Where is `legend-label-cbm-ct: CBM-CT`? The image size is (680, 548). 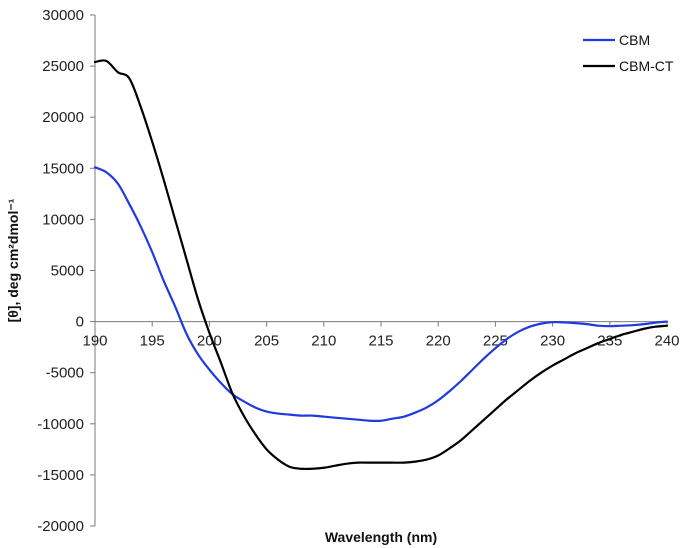 legend-label-cbm-ct: CBM-CT is located at coordinates (646, 66).